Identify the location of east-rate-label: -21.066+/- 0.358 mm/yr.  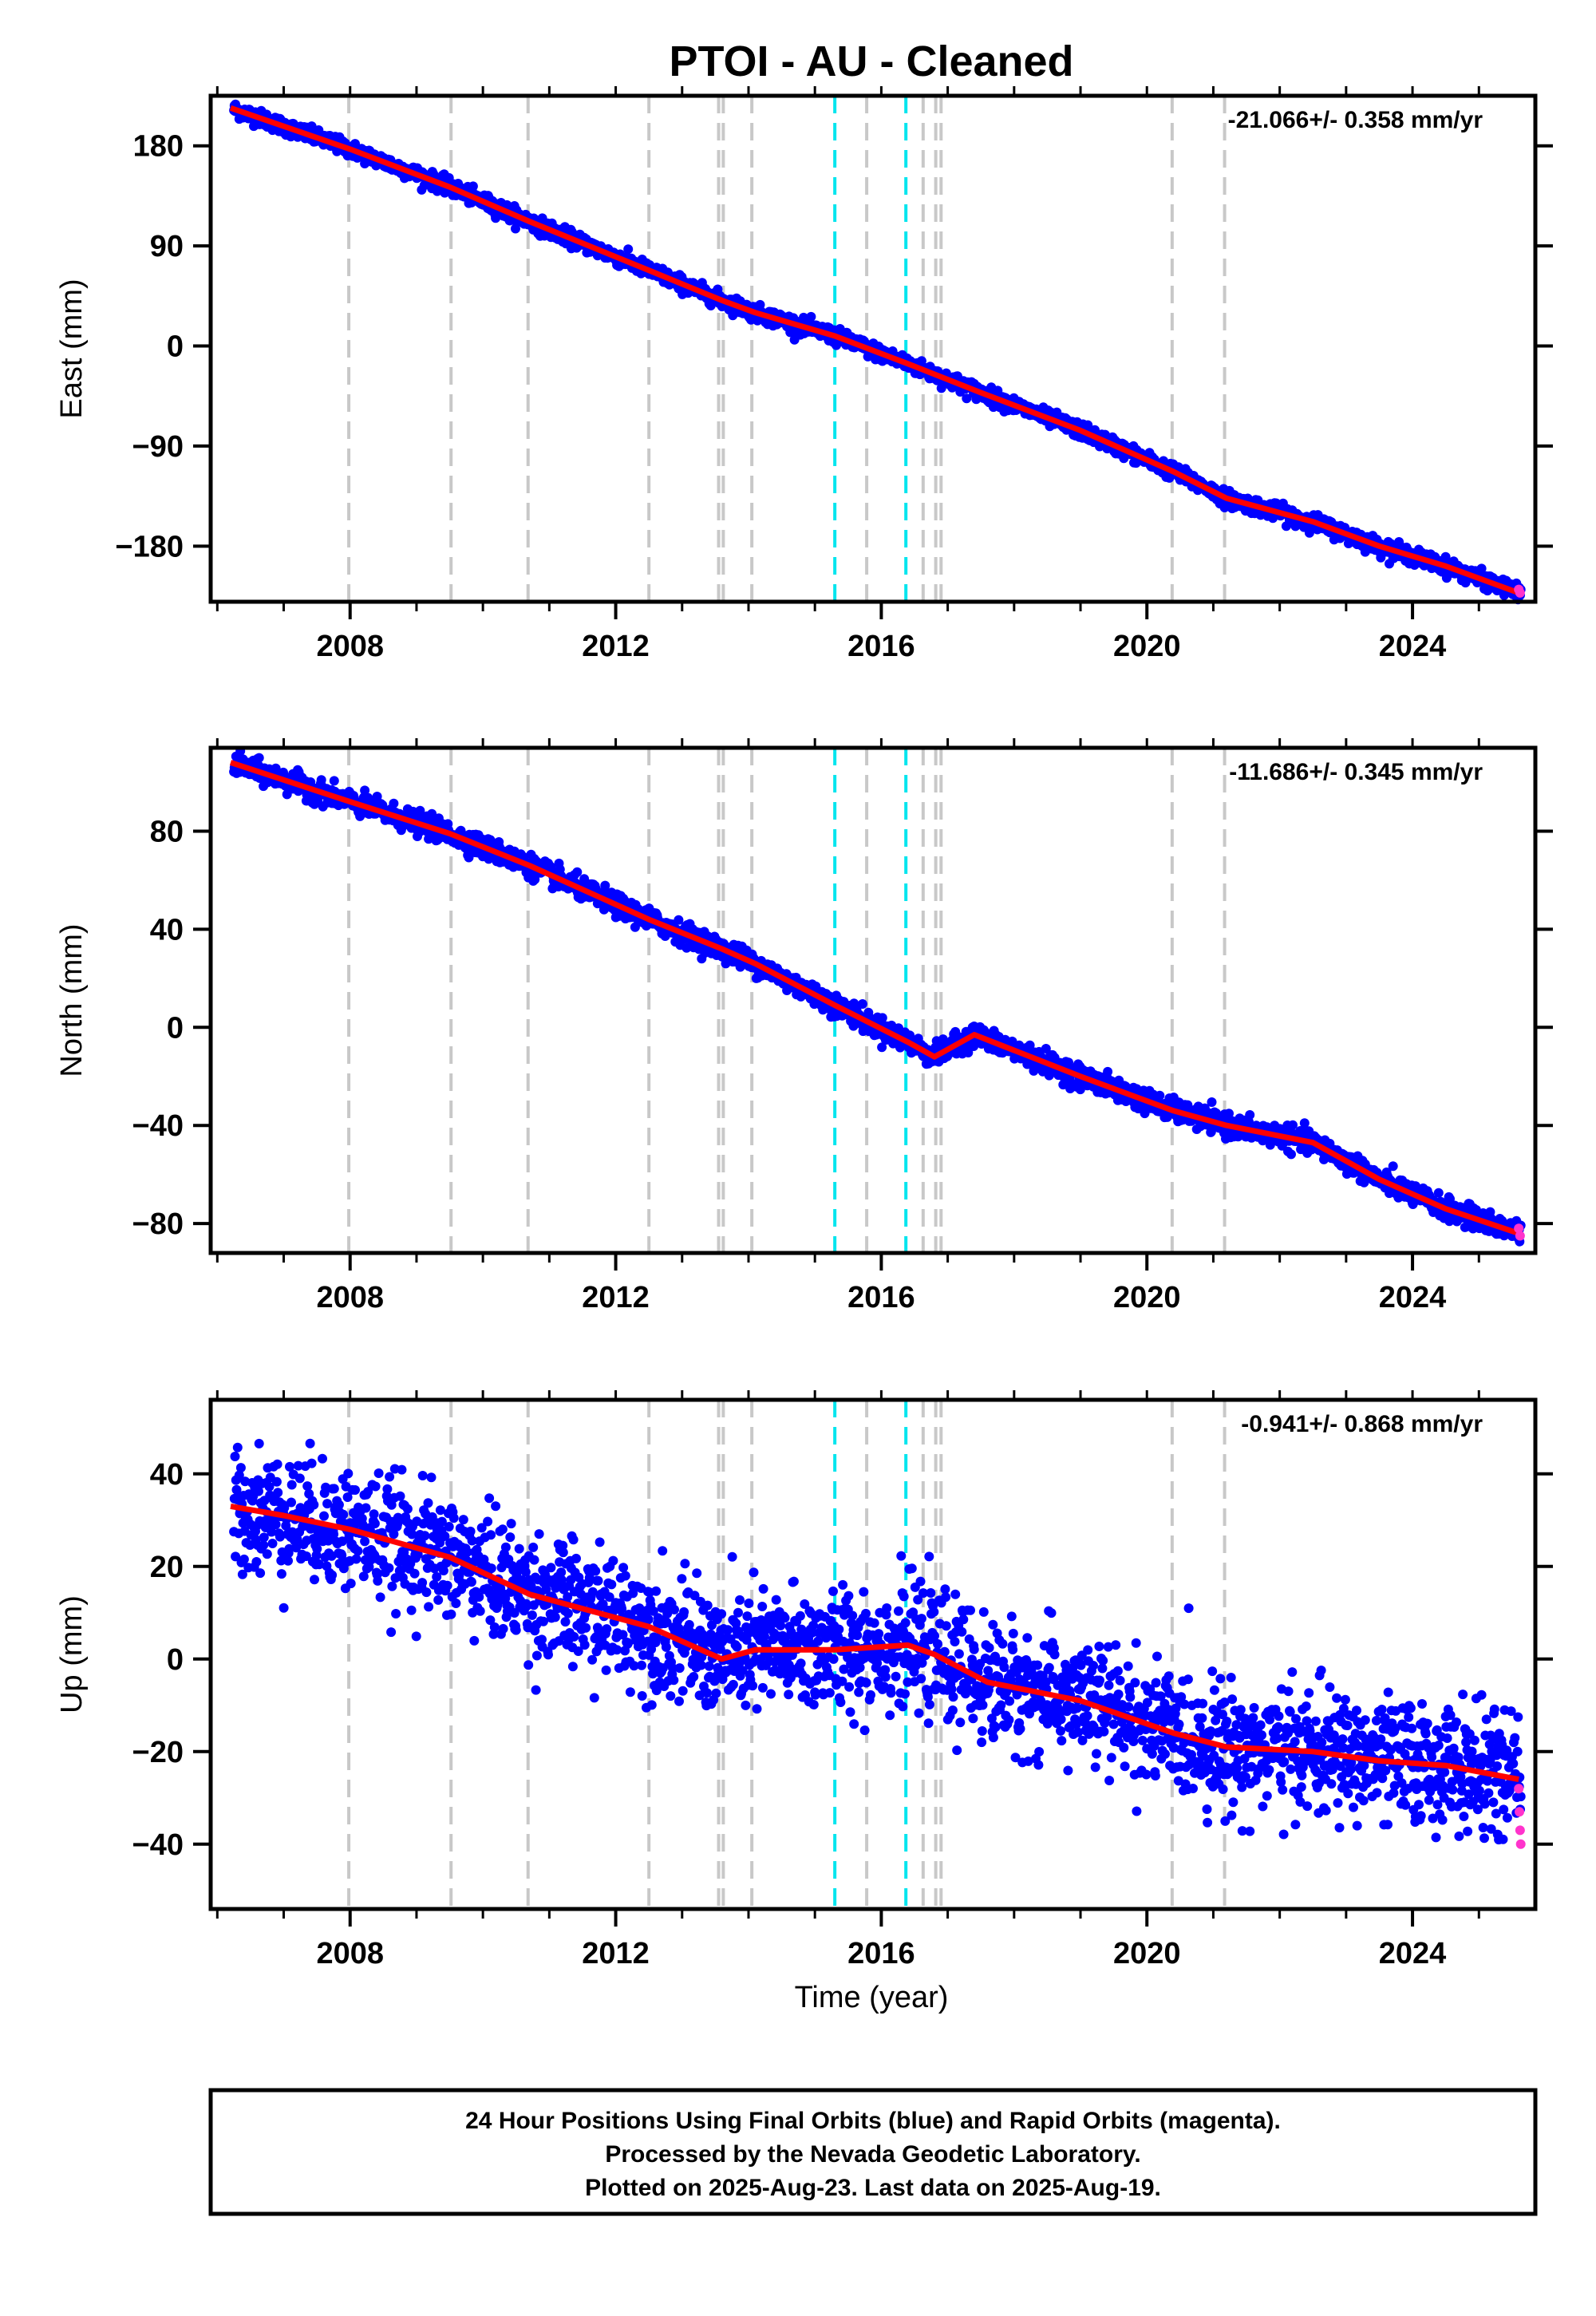
(1355, 120).